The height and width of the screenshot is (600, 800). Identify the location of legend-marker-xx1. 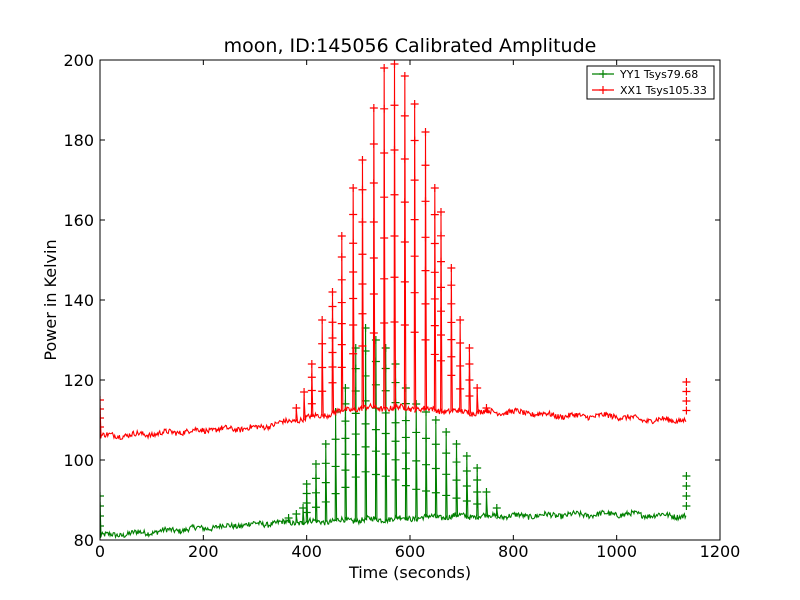
(603, 90).